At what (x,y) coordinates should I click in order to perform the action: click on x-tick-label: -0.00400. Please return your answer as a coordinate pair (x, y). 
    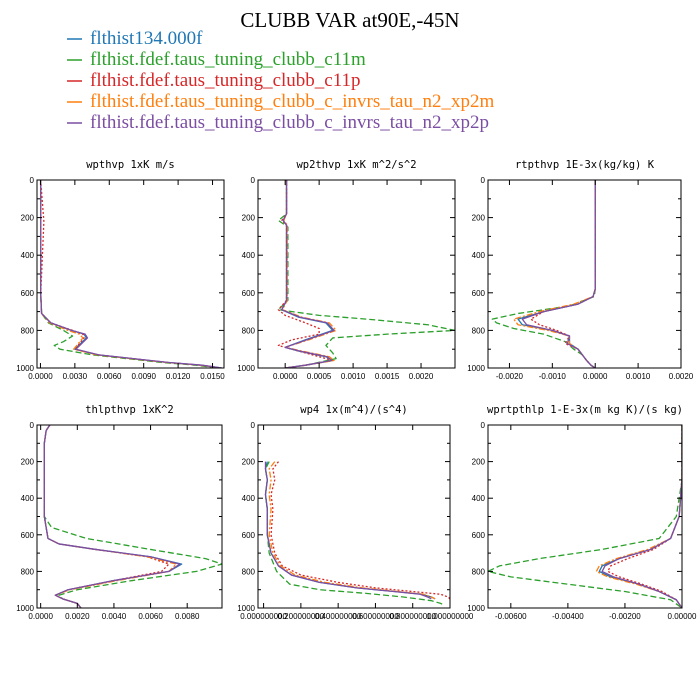
    Looking at the image, I should click on (568, 616).